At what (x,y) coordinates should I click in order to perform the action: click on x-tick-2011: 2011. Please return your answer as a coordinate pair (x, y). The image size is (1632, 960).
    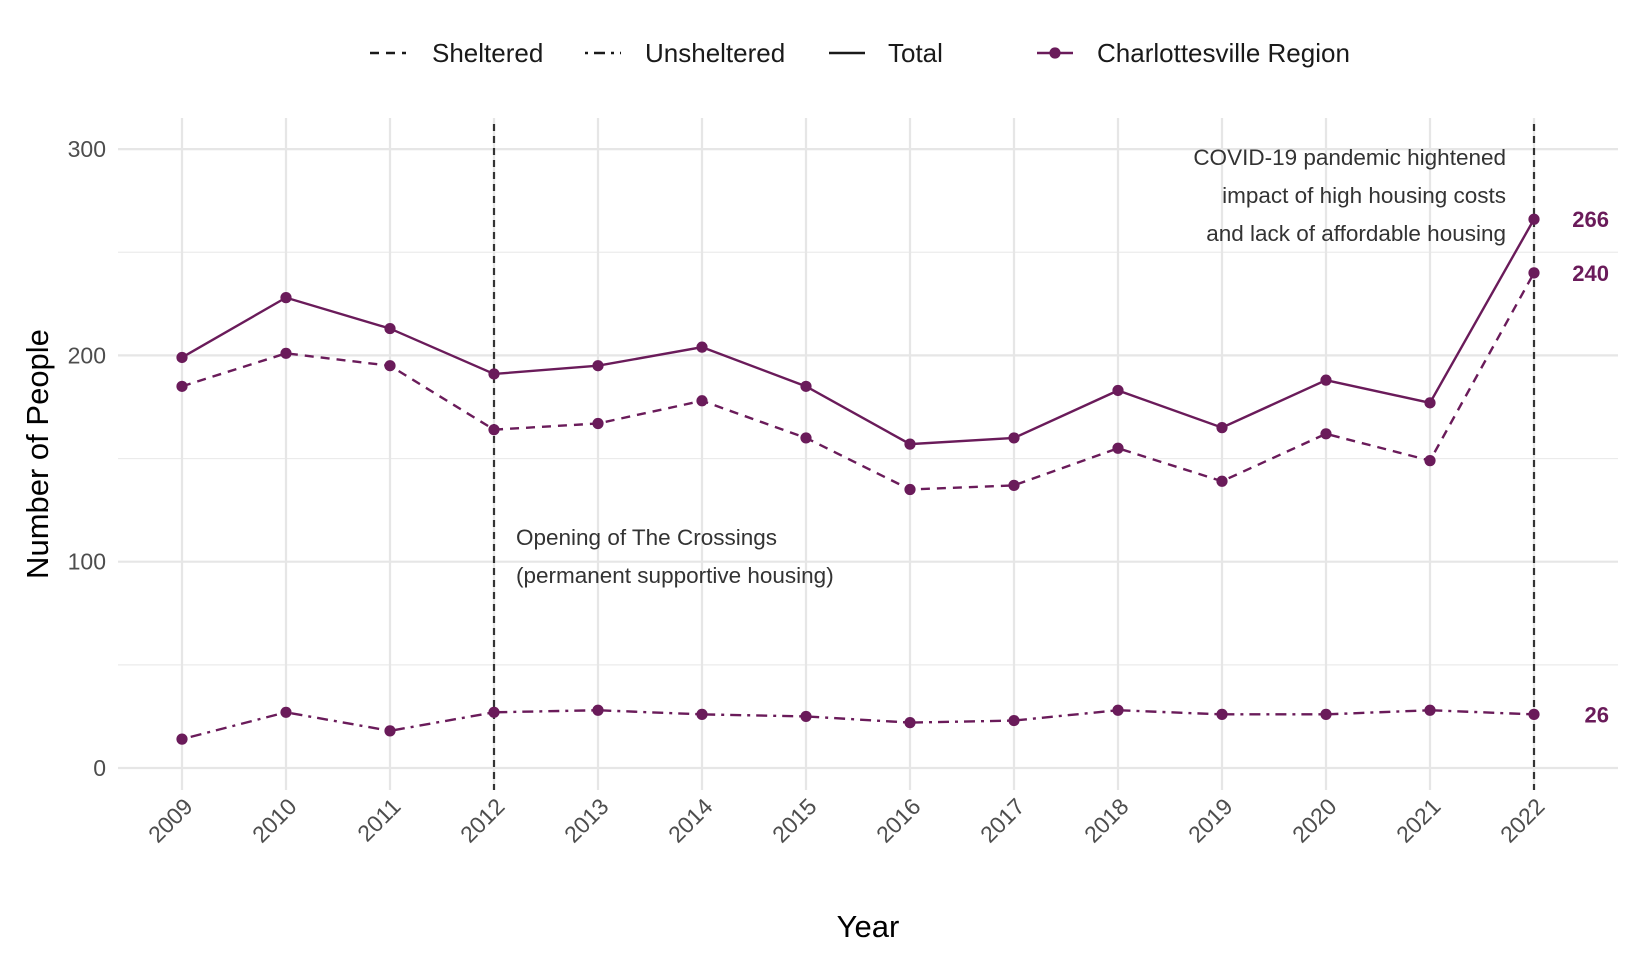
    Looking at the image, I should click on (378, 819).